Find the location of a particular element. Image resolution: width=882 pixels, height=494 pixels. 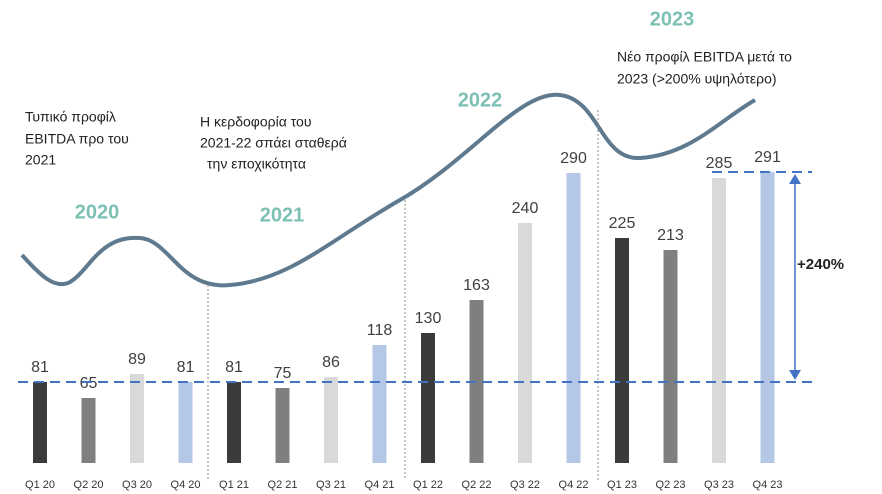

x-tick-label: Q1 20 is located at coordinates (40, 485).